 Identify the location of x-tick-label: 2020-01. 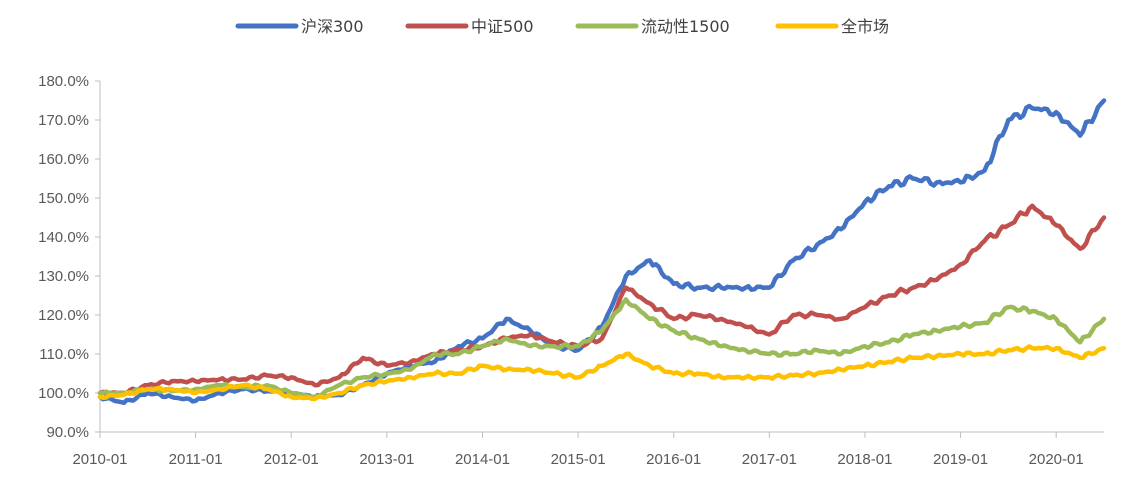
(1056, 459).